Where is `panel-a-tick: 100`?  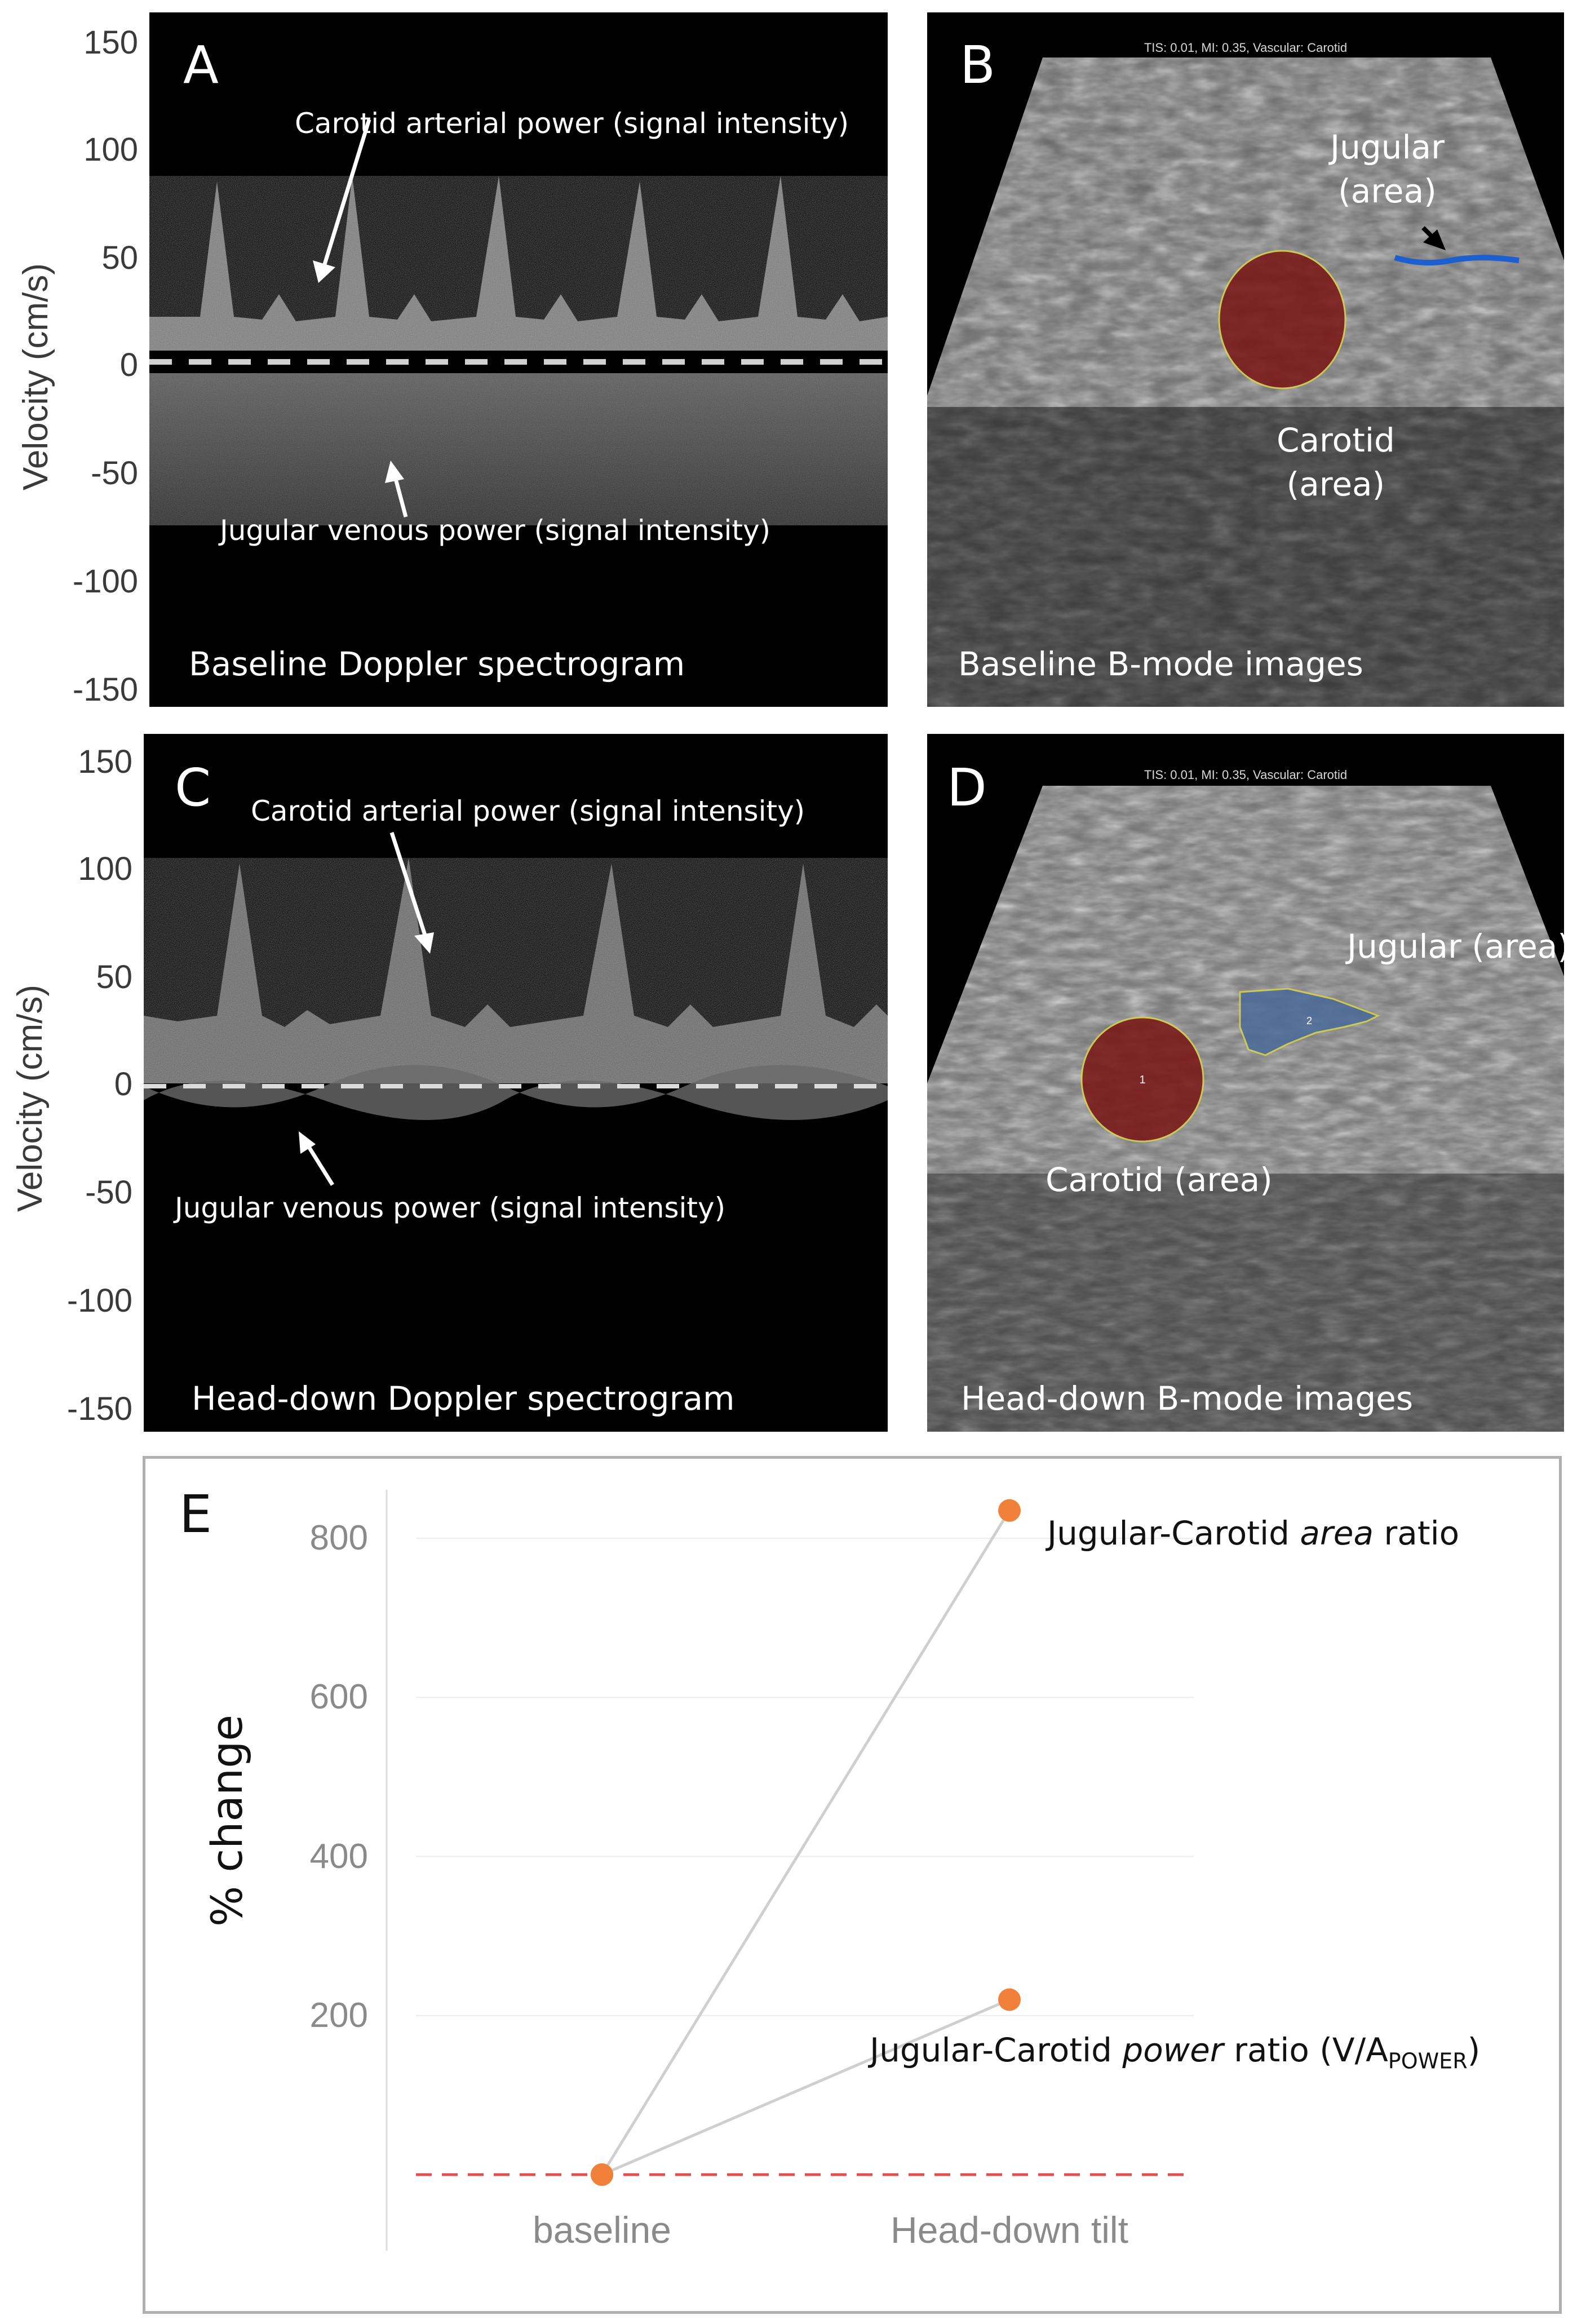 panel-a-tick: 100 is located at coordinates (110, 149).